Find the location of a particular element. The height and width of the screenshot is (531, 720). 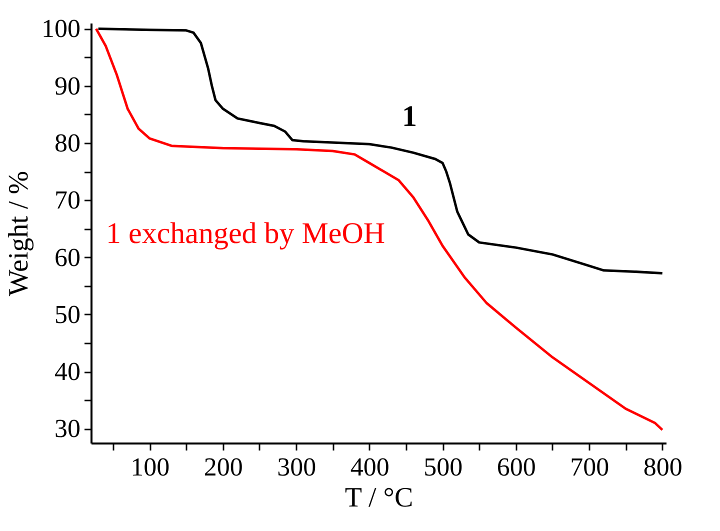

x-tick-label: 300 is located at coordinates (296, 467).